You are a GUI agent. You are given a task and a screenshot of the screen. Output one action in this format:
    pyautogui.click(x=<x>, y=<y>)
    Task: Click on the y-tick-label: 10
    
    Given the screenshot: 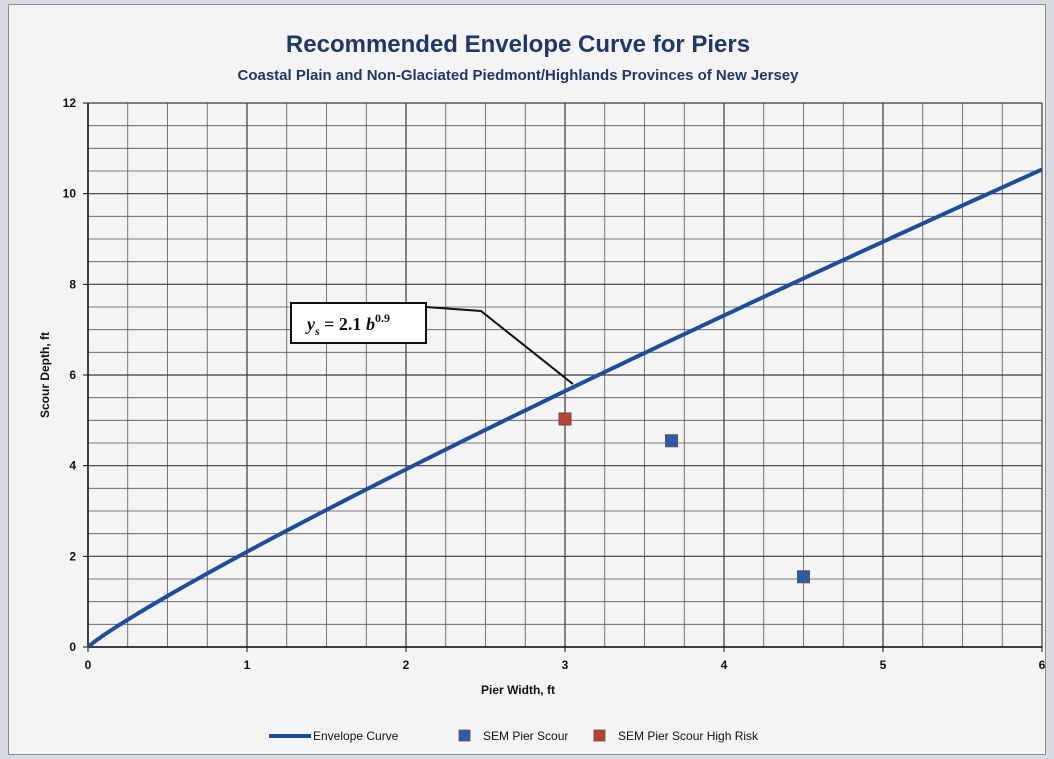 What is the action you would take?
    pyautogui.click(x=70, y=194)
    